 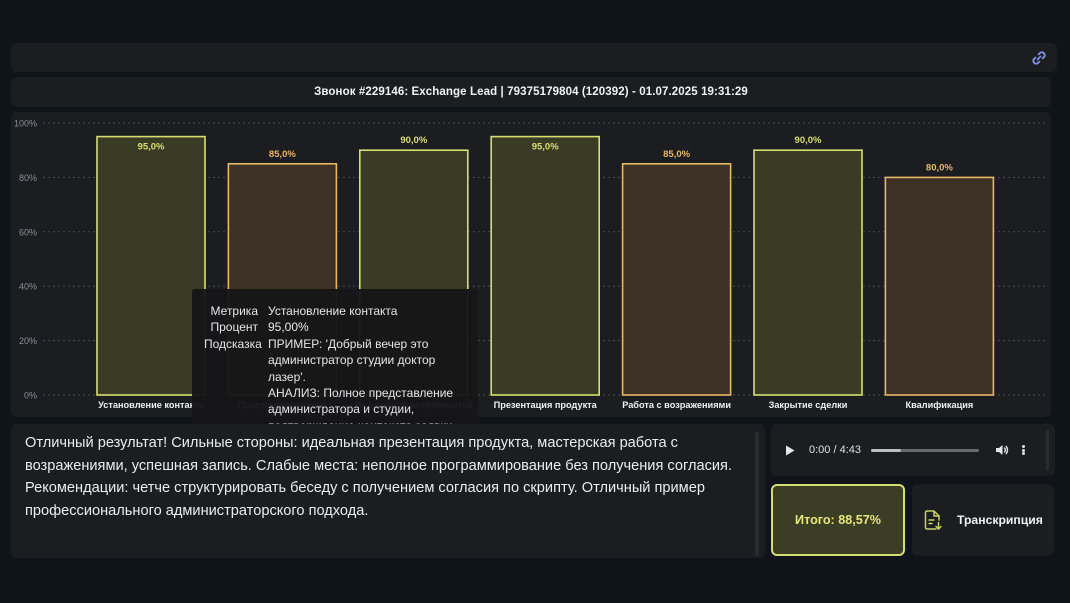 What do you see at coordinates (28, 287) in the screenshot?
I see `y-tick-label: 40%` at bounding box center [28, 287].